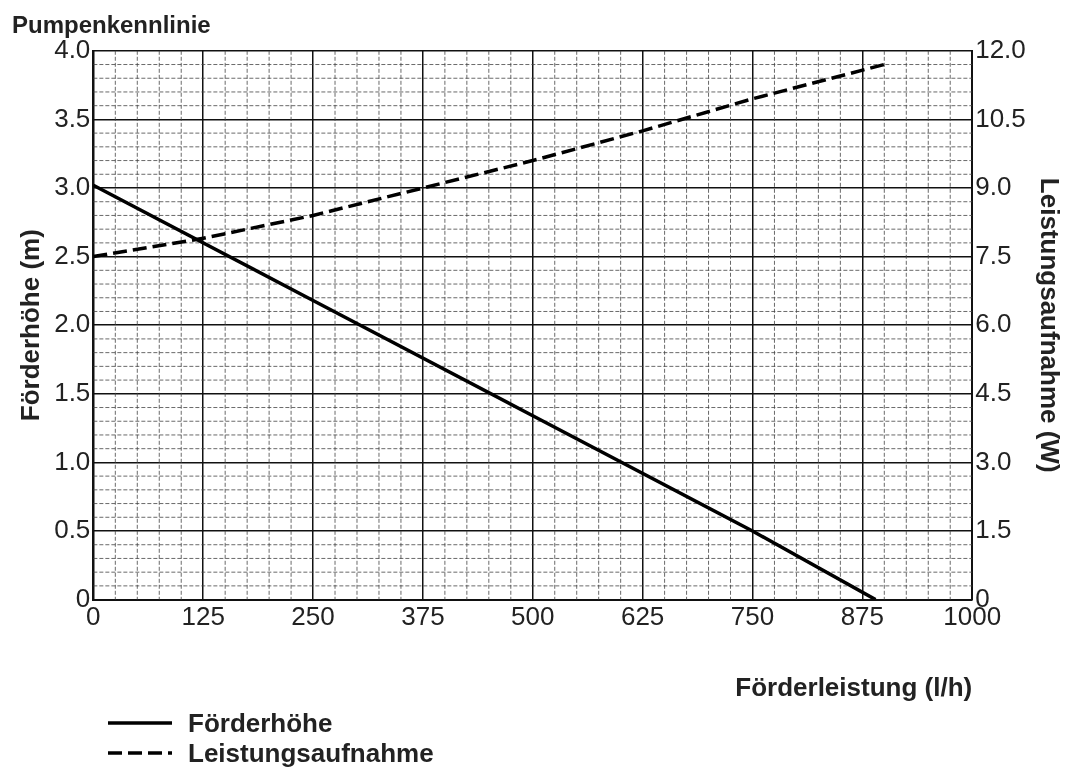  I want to click on y-axis-title: Förderhöhe (m), so click(29, 325).